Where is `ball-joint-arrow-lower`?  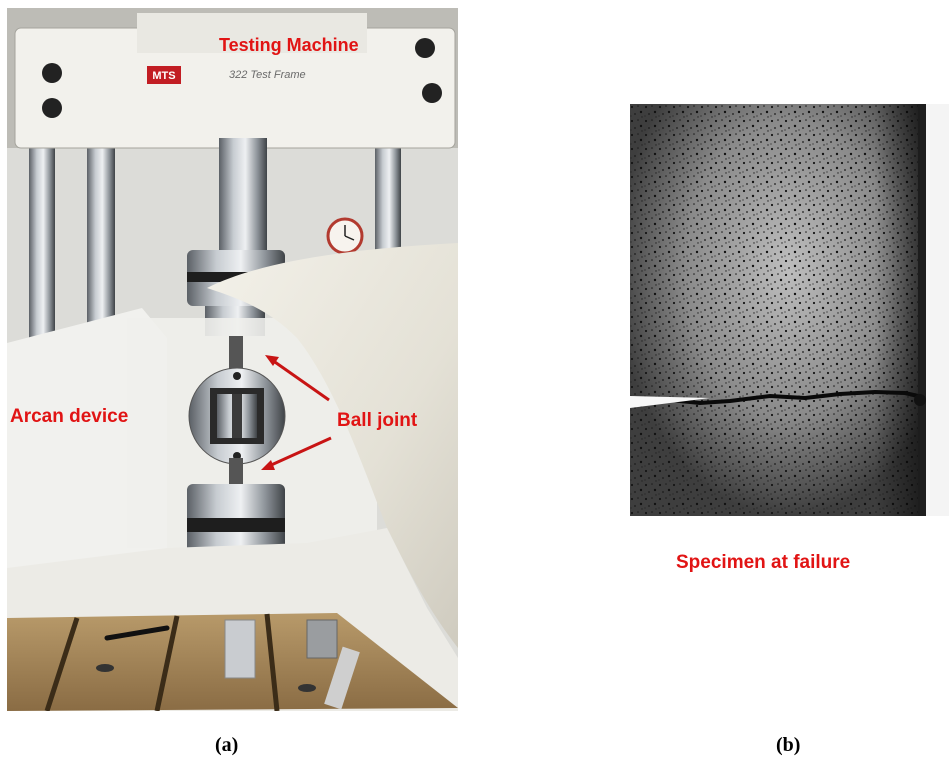 ball-joint-arrow-lower is located at coordinates (300, 452).